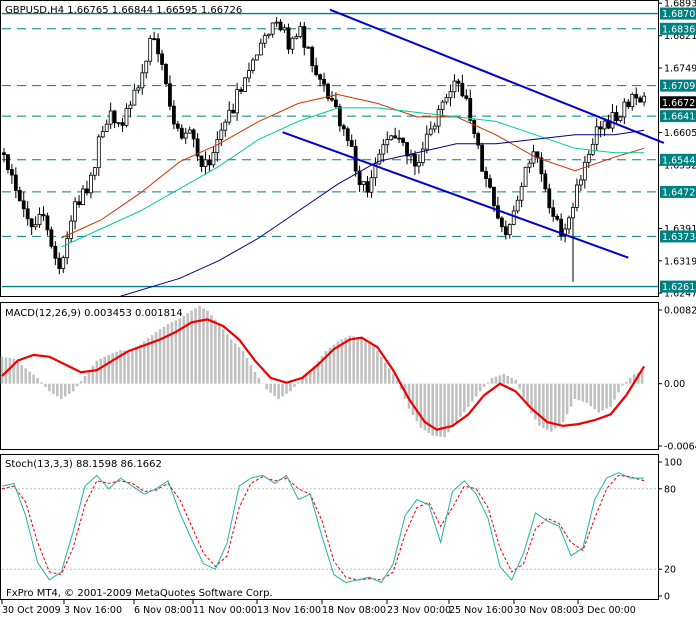  What do you see at coordinates (679, 14) in the screenshot?
I see `price-tag-label: 1.68705` at bounding box center [679, 14].